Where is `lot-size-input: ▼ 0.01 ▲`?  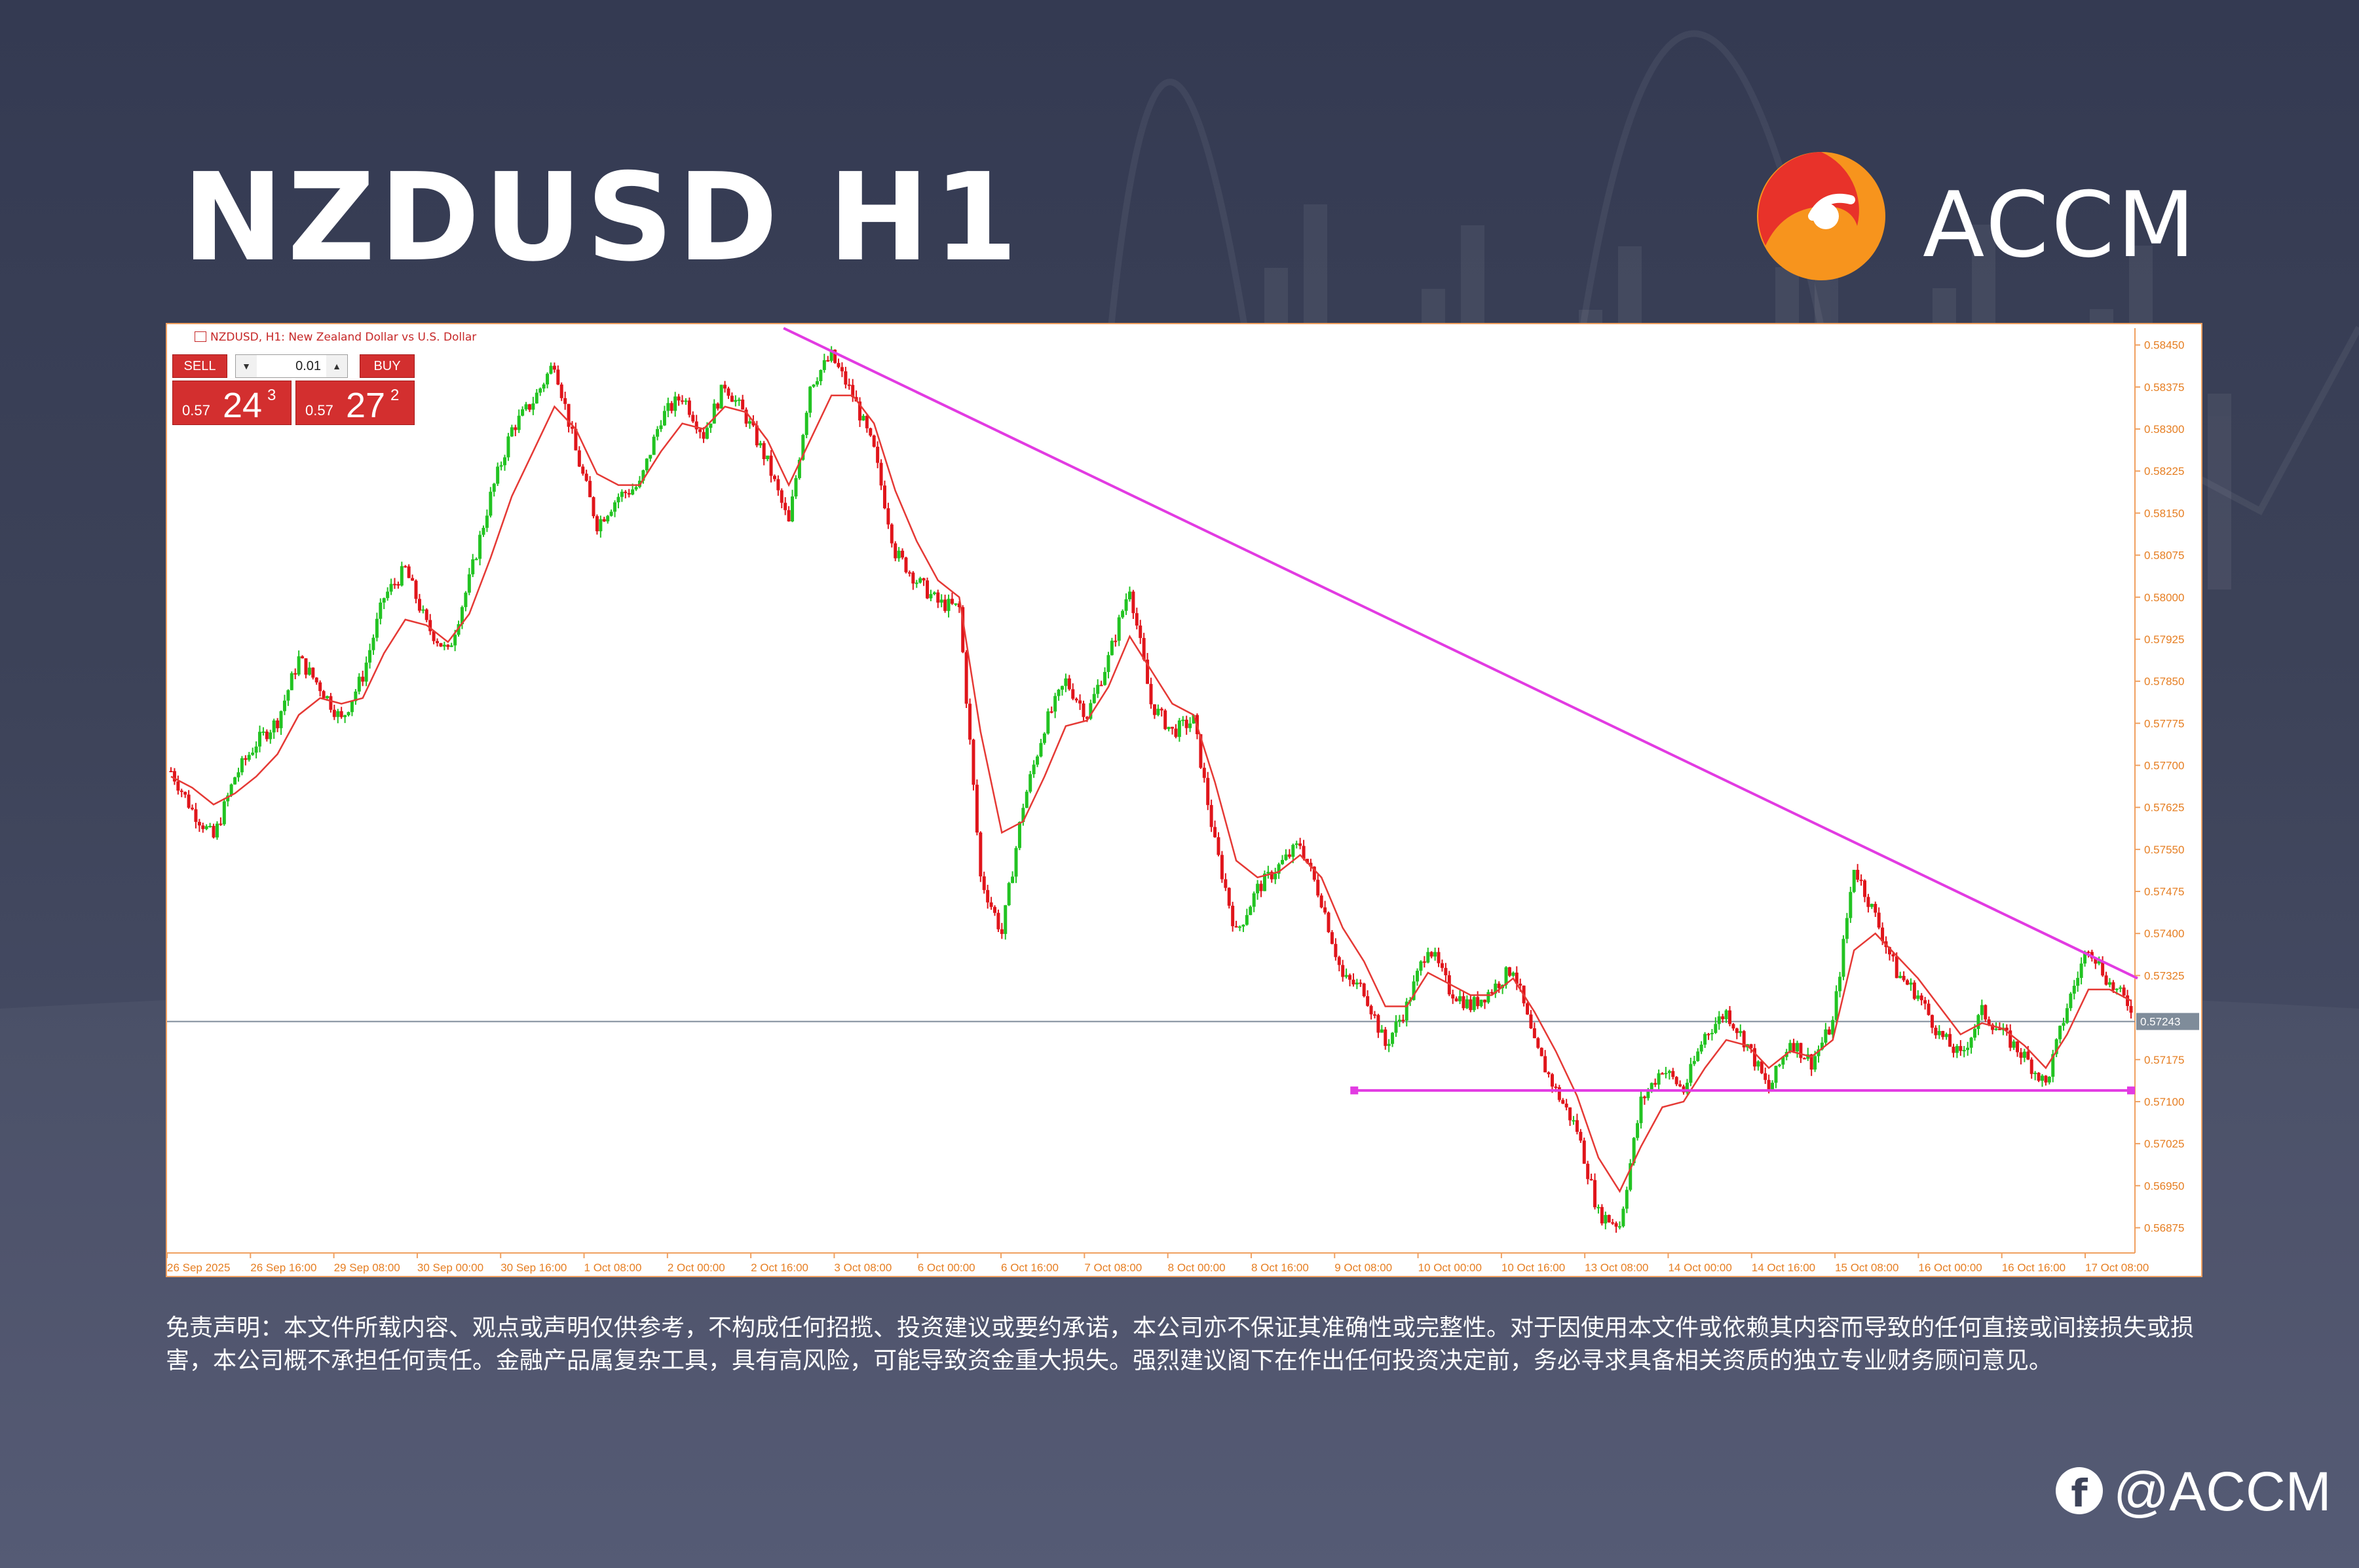
lot-size-input: ▼ 0.01 ▲ is located at coordinates (291, 366).